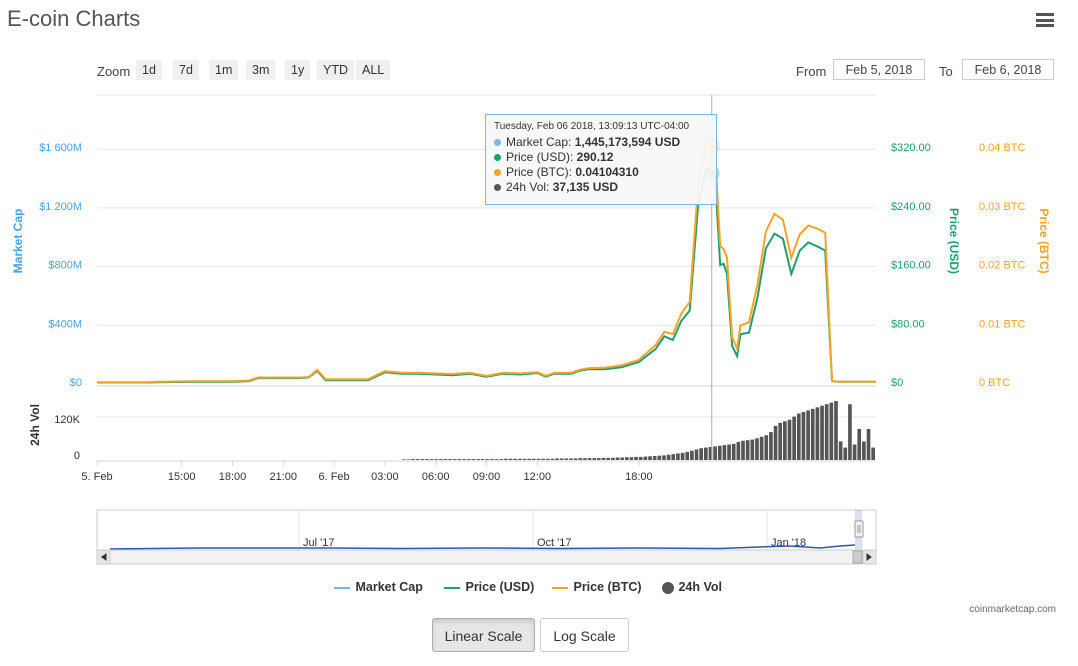  I want to click on log-scale-button: Log Scale, so click(584, 635).